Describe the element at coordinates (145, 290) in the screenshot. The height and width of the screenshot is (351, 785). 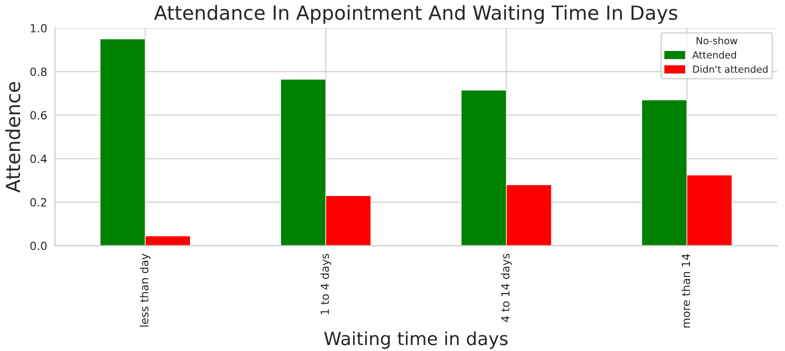
I see `x-tick-label: less than day` at that location.